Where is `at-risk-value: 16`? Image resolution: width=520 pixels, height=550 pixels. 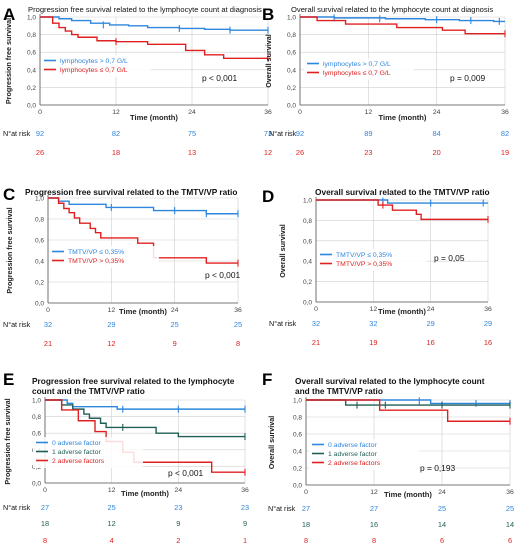 at-risk-value: 16 is located at coordinates (488, 342).